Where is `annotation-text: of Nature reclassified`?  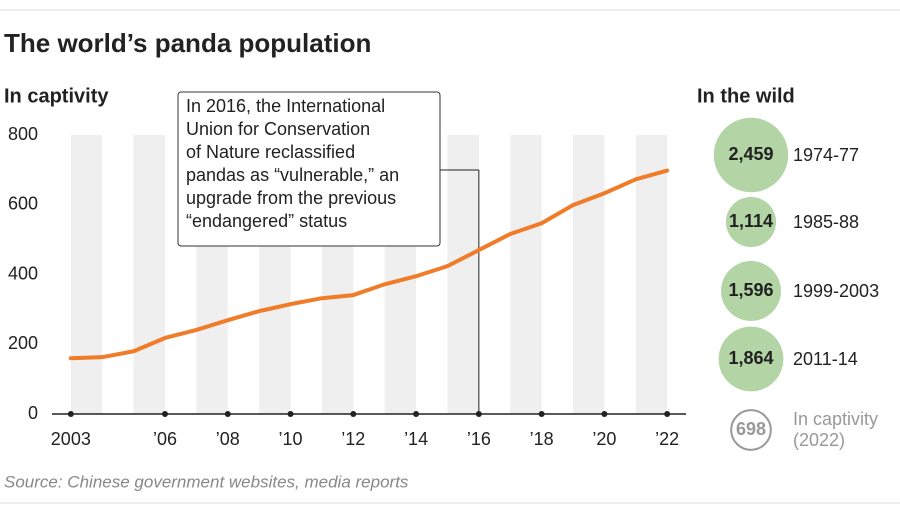
annotation-text: of Nature reclassified is located at coordinates (270, 152).